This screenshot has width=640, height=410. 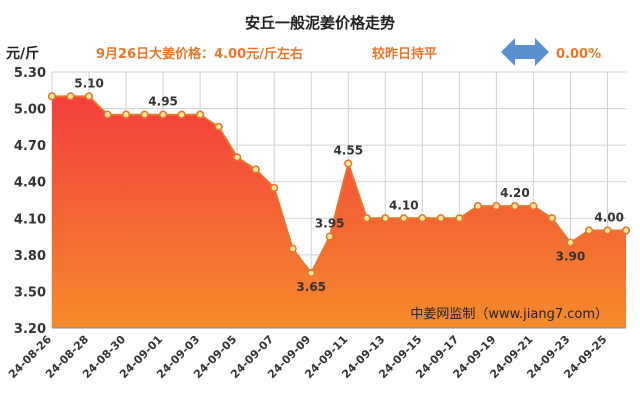 What do you see at coordinates (609, 217) in the screenshot?
I see `data-label: 4.00` at bounding box center [609, 217].